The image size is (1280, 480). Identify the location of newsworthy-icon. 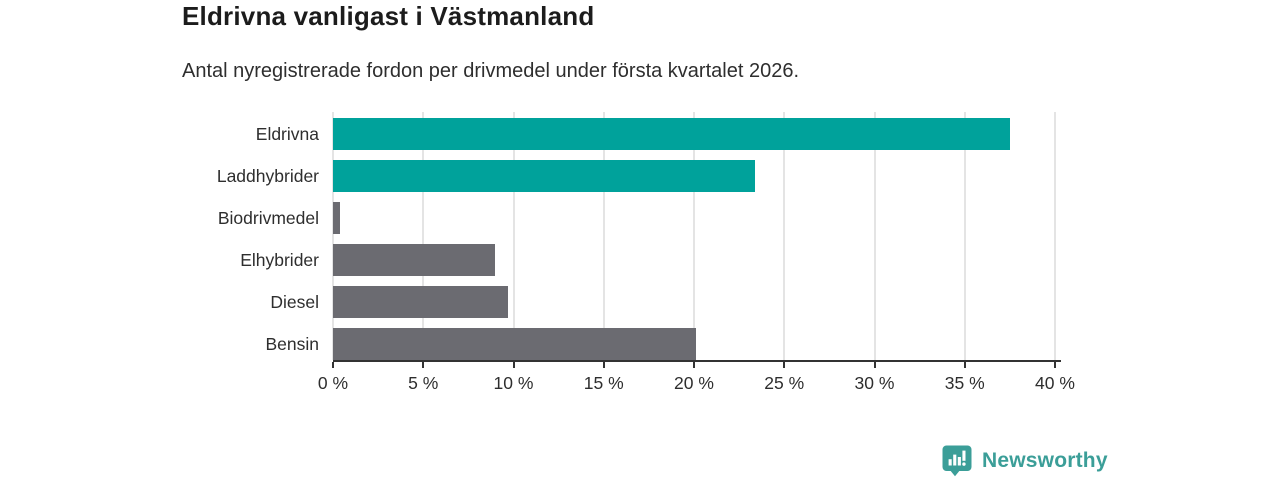
(957, 461).